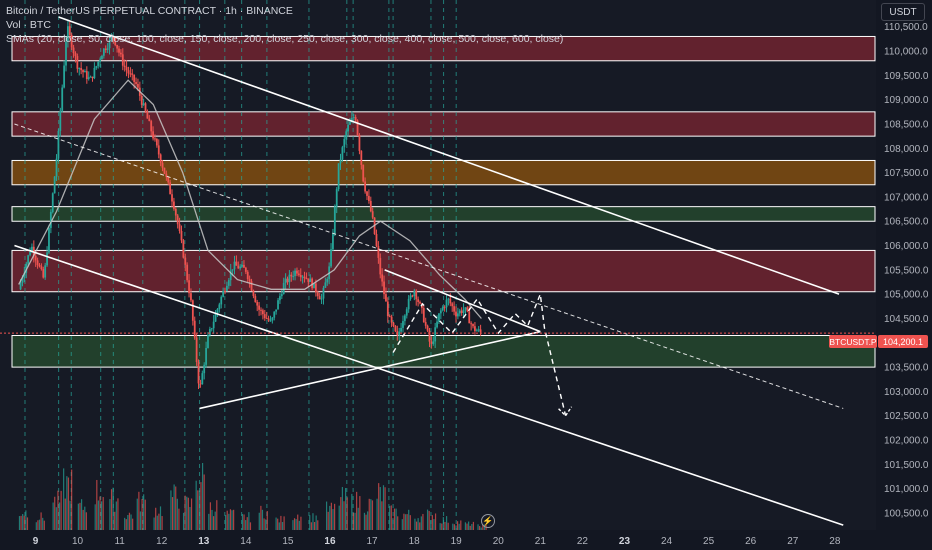 The image size is (932, 550). What do you see at coordinates (903, 341) in the screenshot?
I see `last-price-label: 104,200.1` at bounding box center [903, 341].